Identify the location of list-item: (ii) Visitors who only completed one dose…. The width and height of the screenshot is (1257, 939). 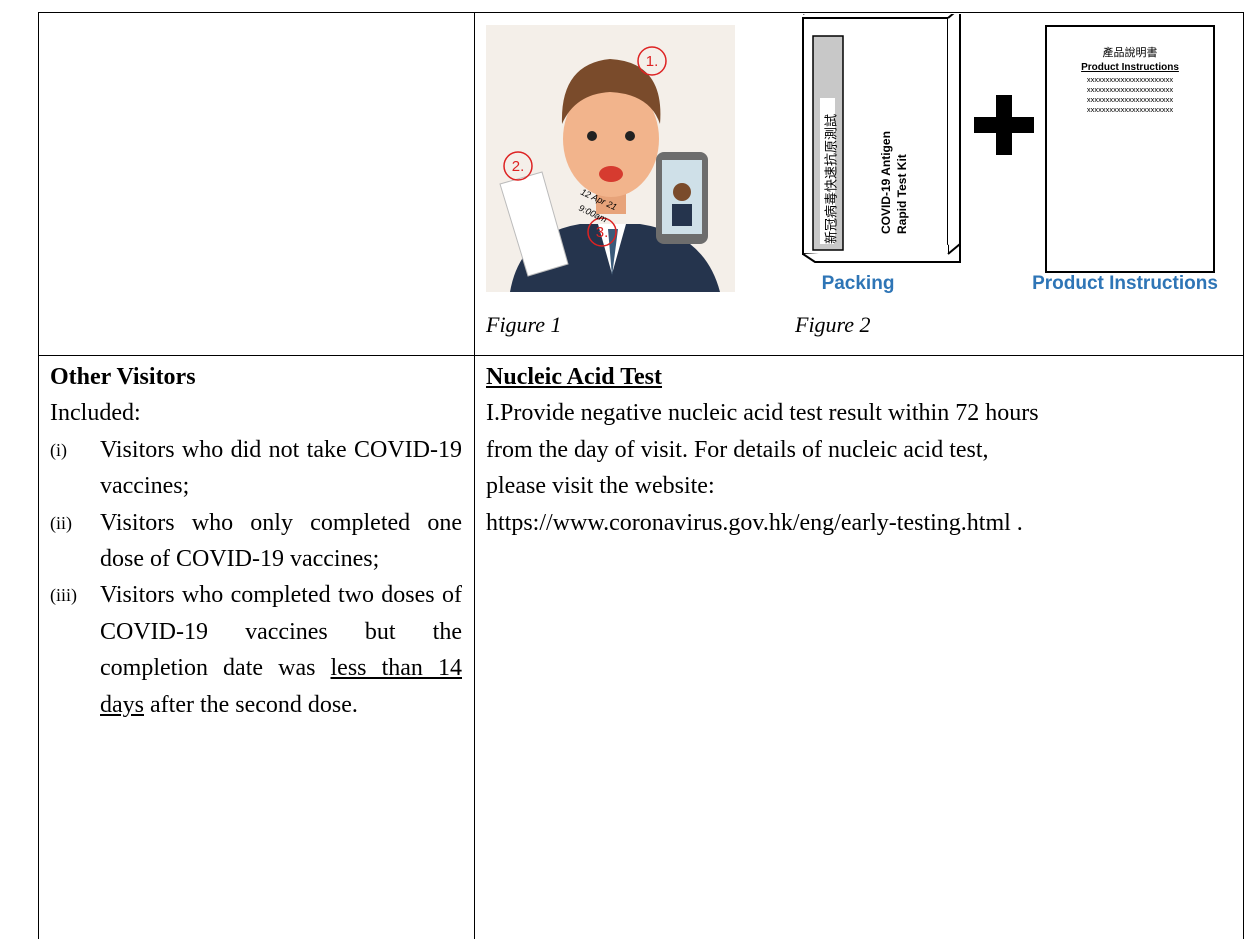
(256, 541).